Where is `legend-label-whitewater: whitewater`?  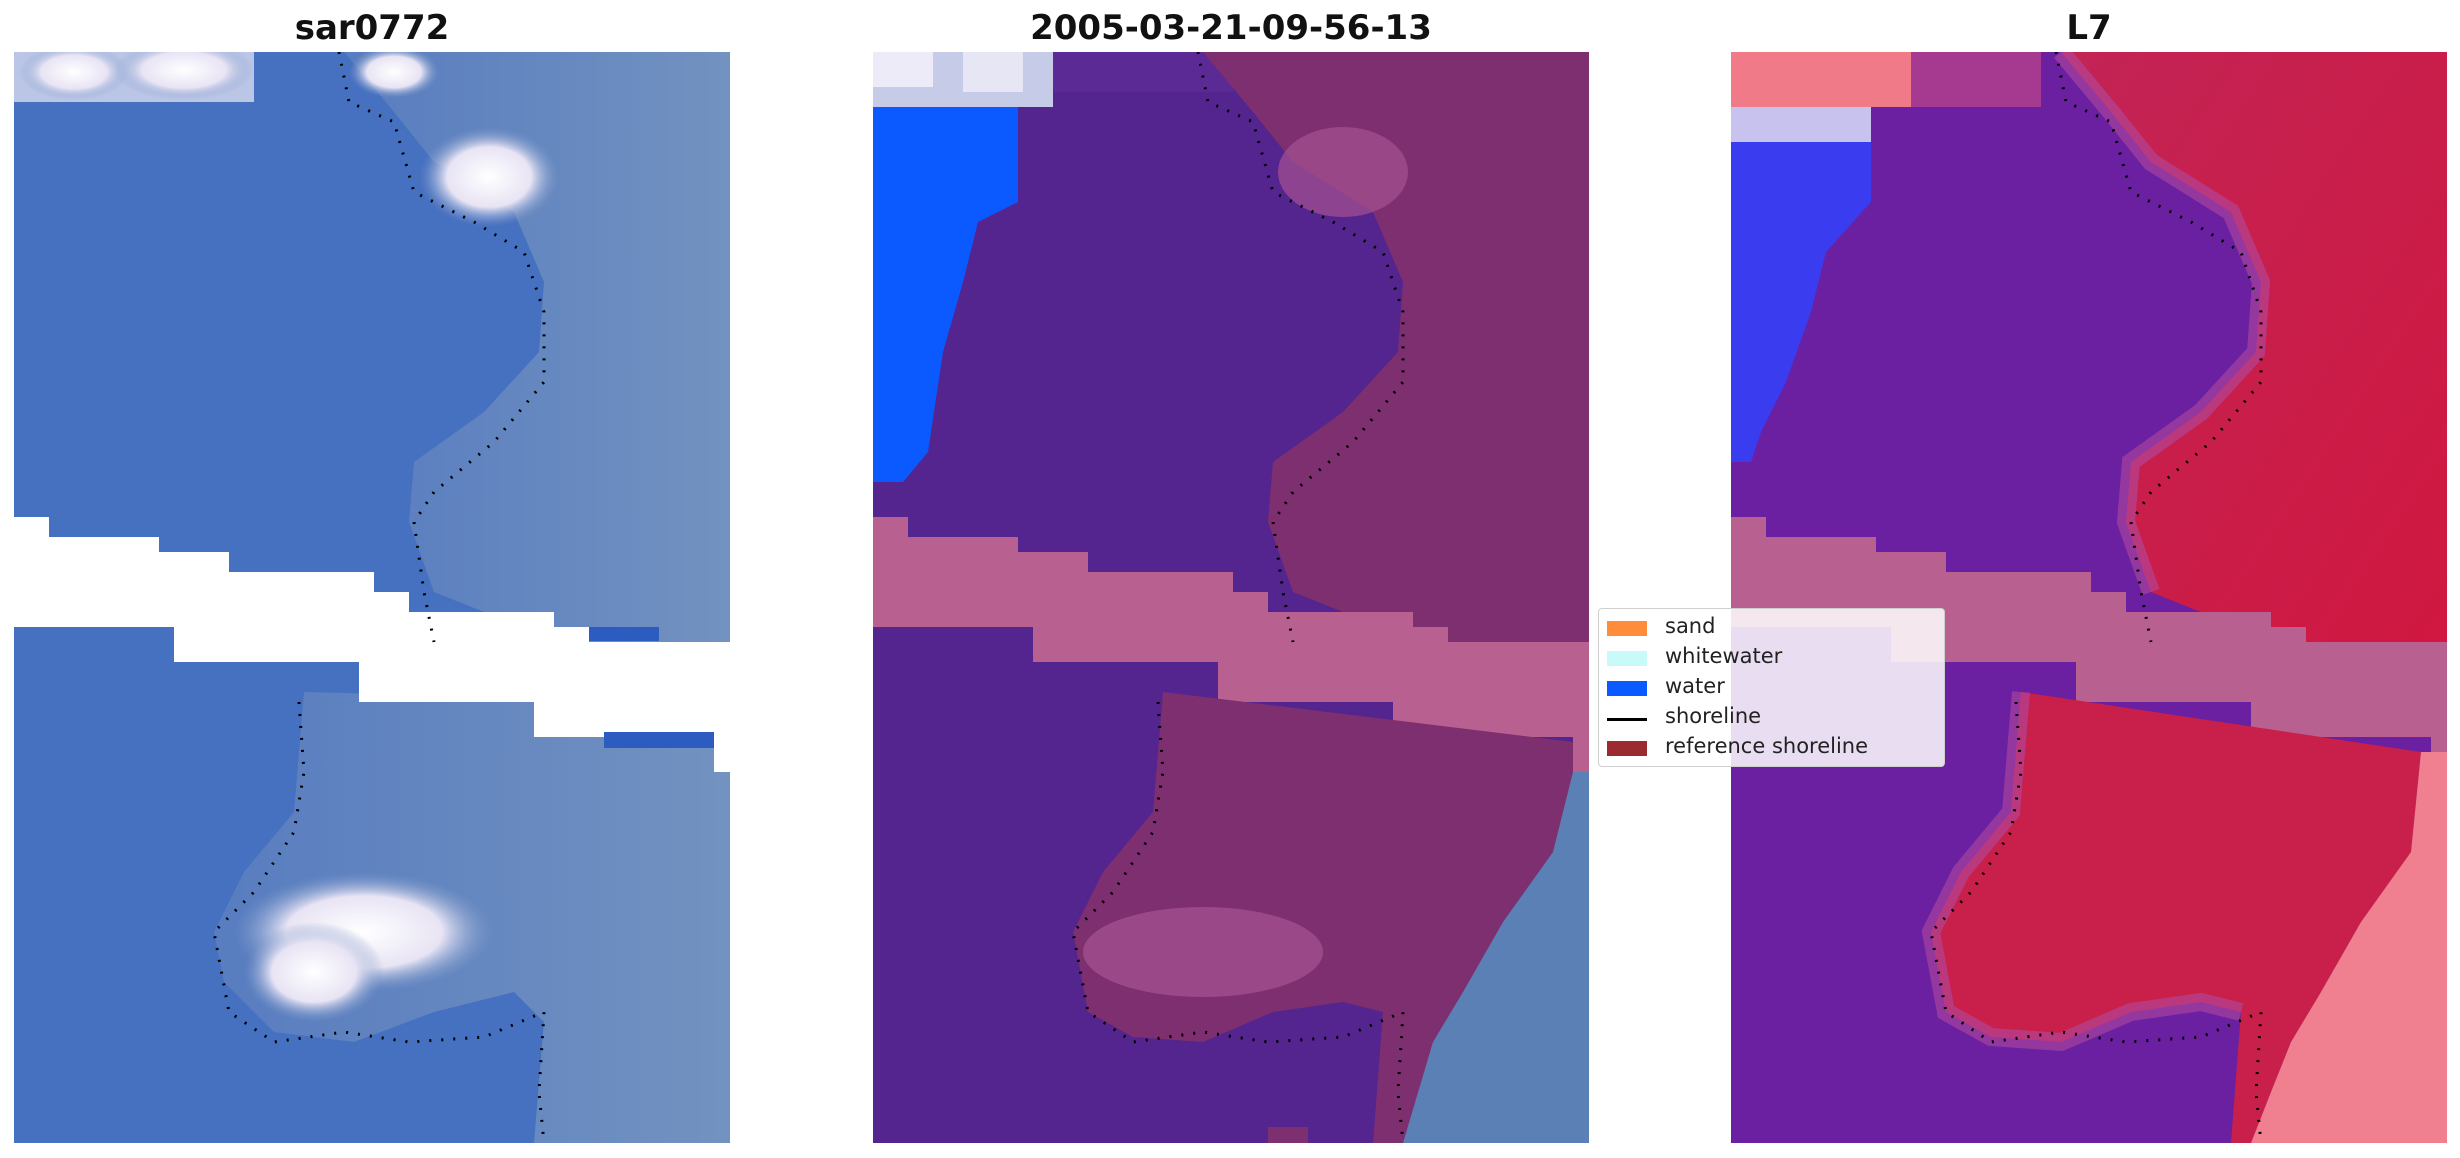
legend-label-whitewater: whitewater is located at coordinates (1724, 656).